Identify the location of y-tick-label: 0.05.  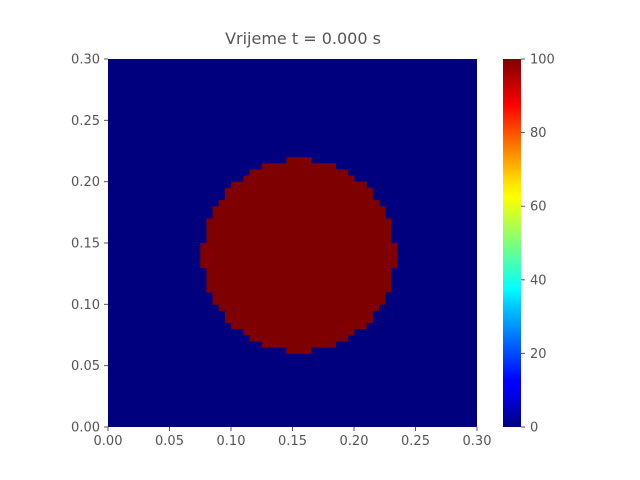
(85, 366).